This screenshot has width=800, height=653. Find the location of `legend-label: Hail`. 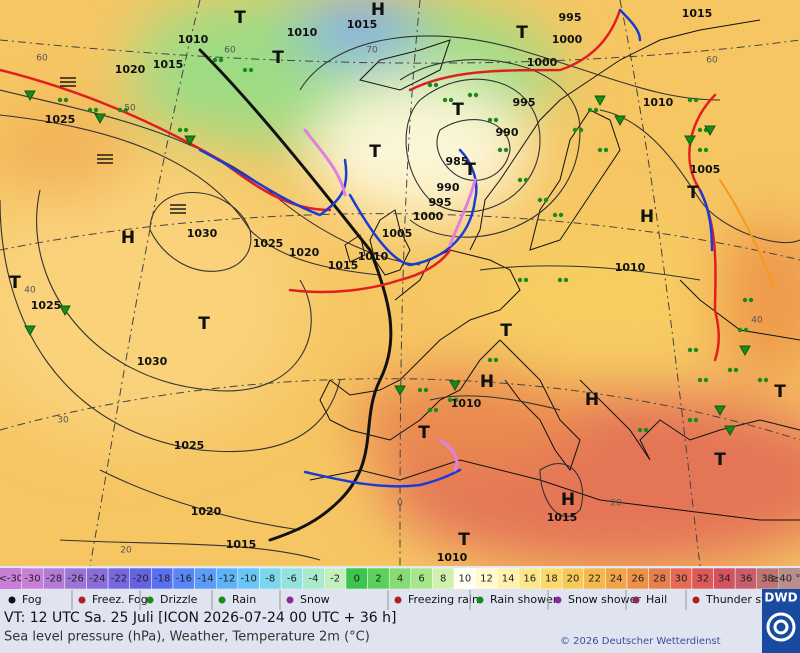

legend-label: Hail is located at coordinates (656, 599).